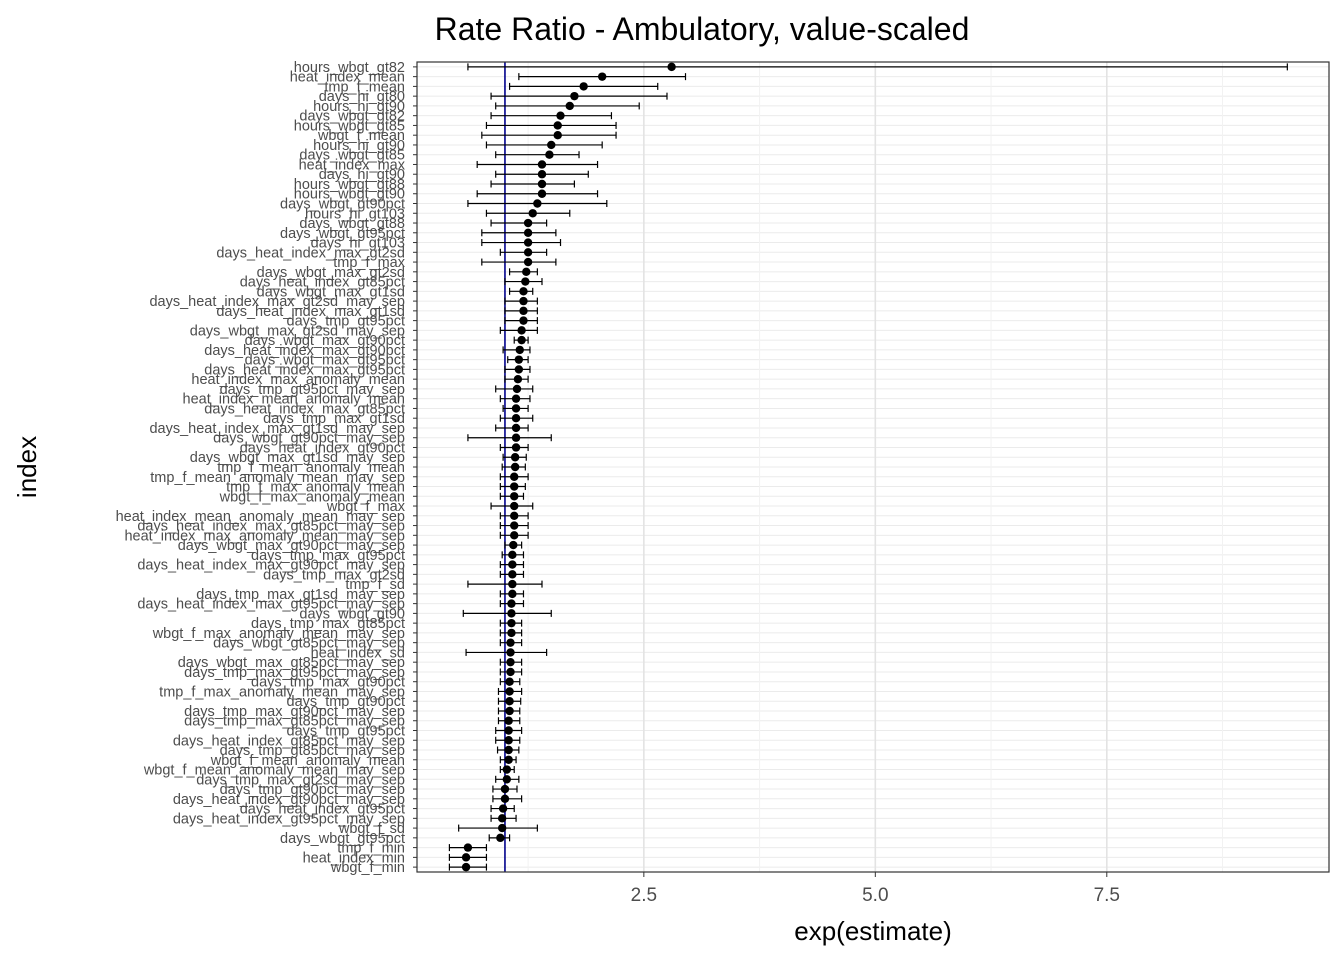 This screenshot has width=1344, height=960. I want to click on y-tick-label: wbgt_f_min, so click(367, 868).